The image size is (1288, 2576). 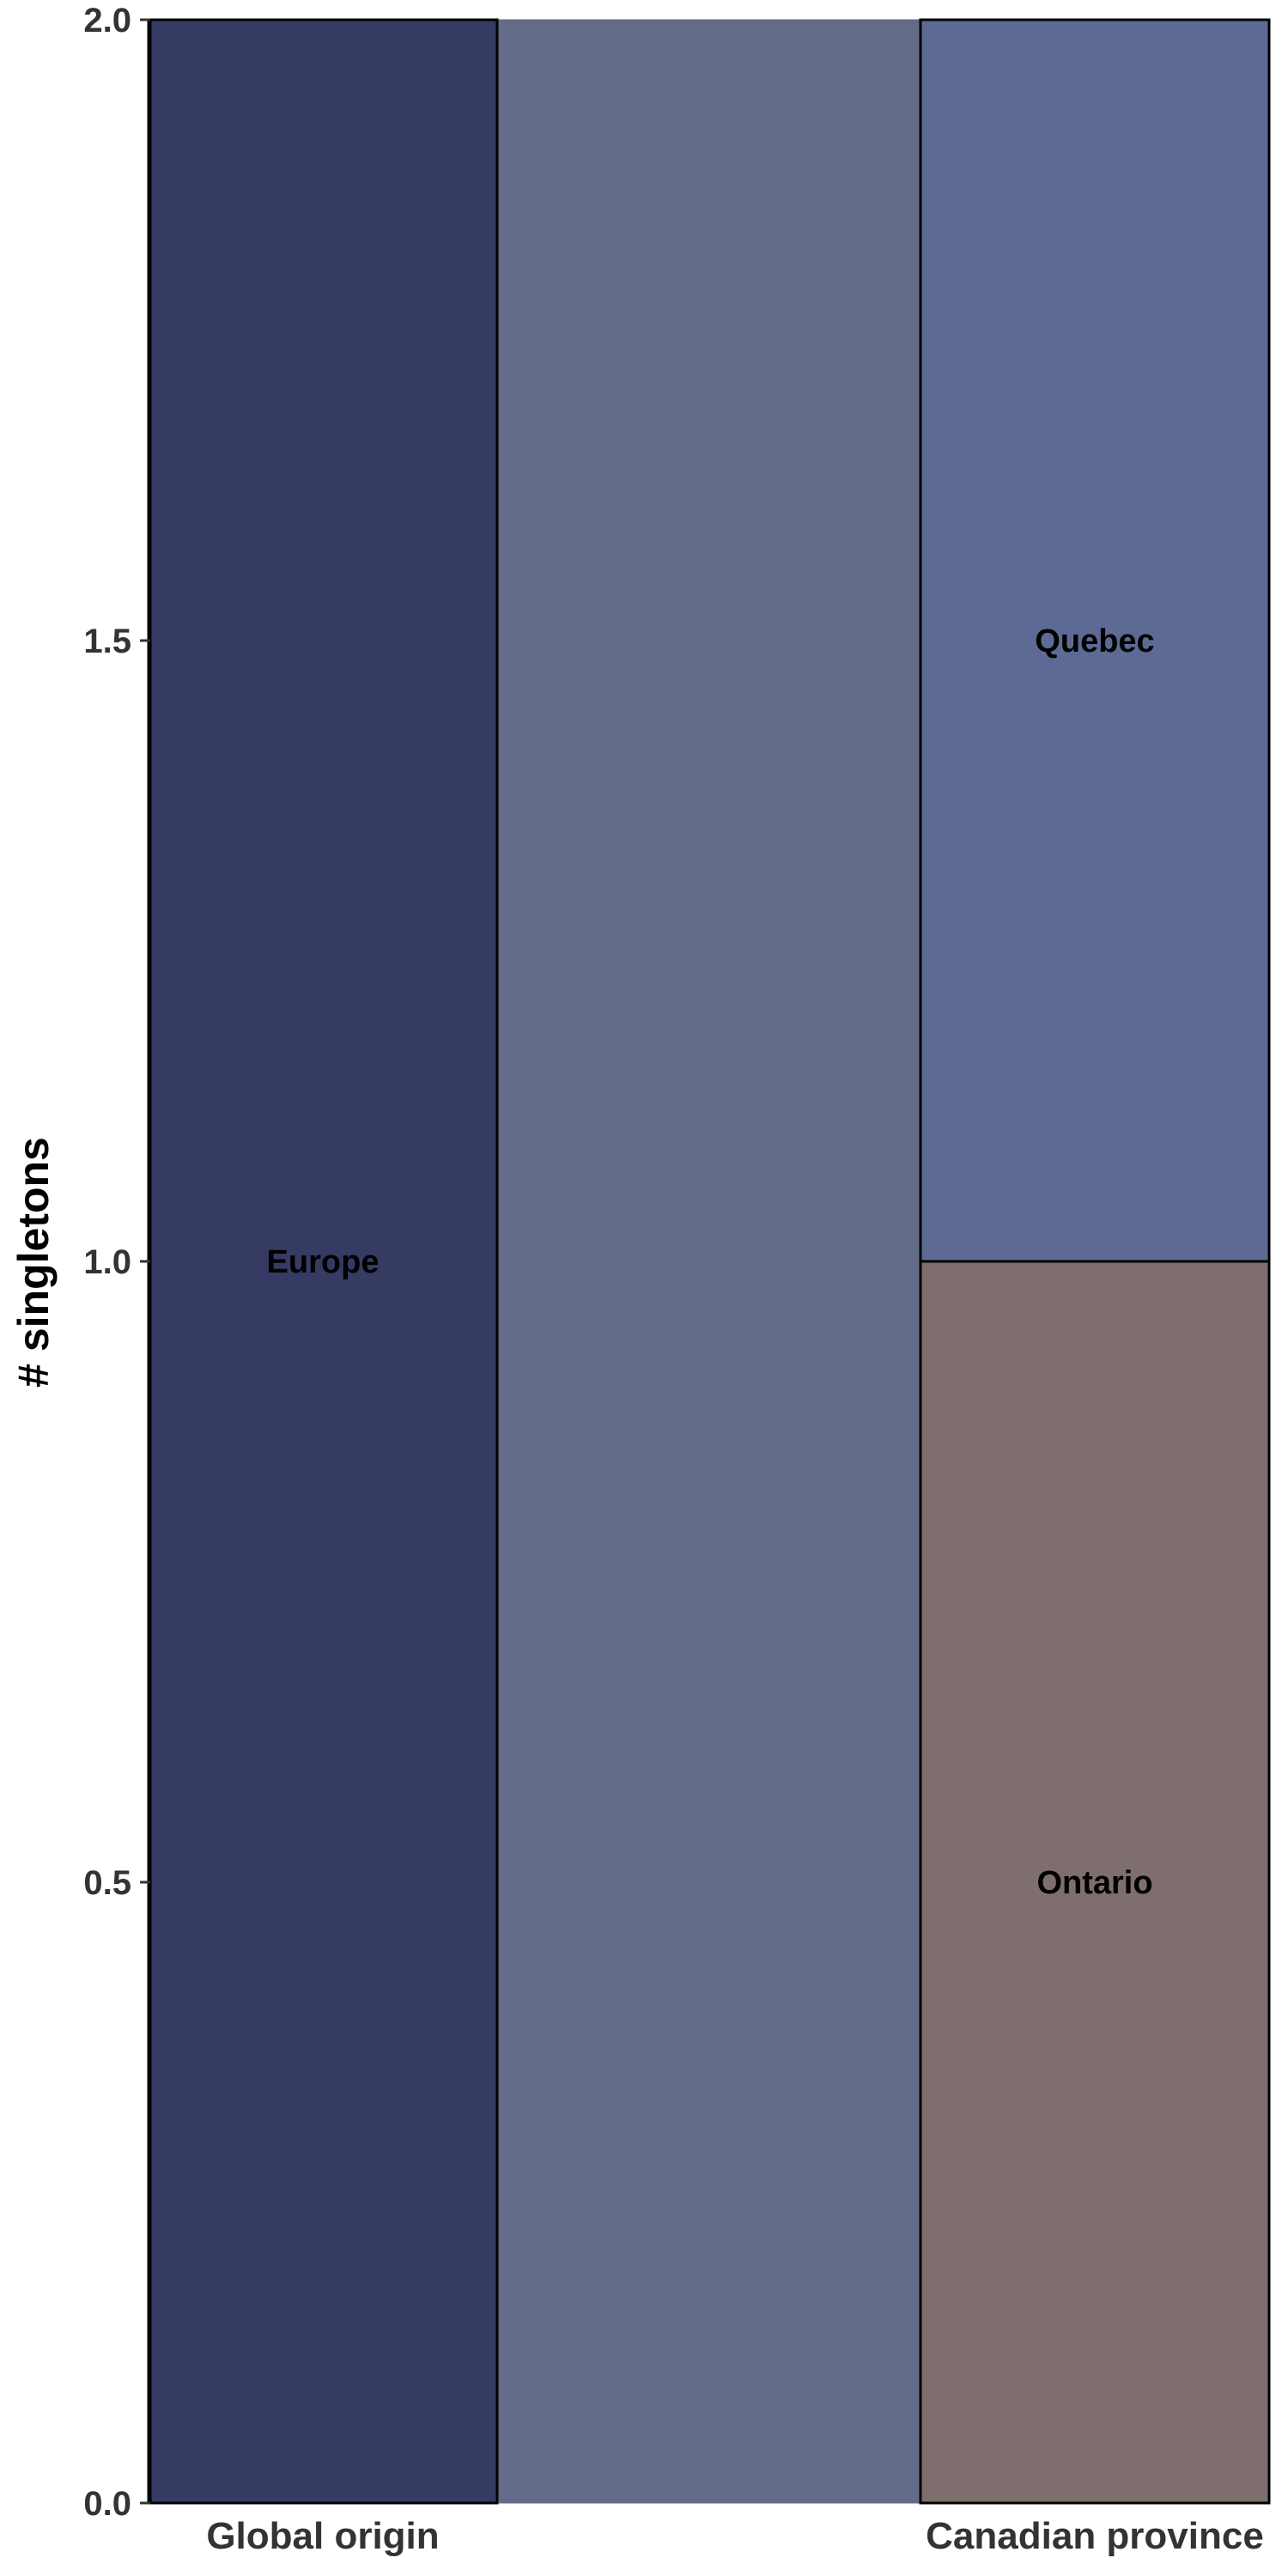 What do you see at coordinates (107, 1262) in the screenshot?
I see `y-tick-label: 1.0` at bounding box center [107, 1262].